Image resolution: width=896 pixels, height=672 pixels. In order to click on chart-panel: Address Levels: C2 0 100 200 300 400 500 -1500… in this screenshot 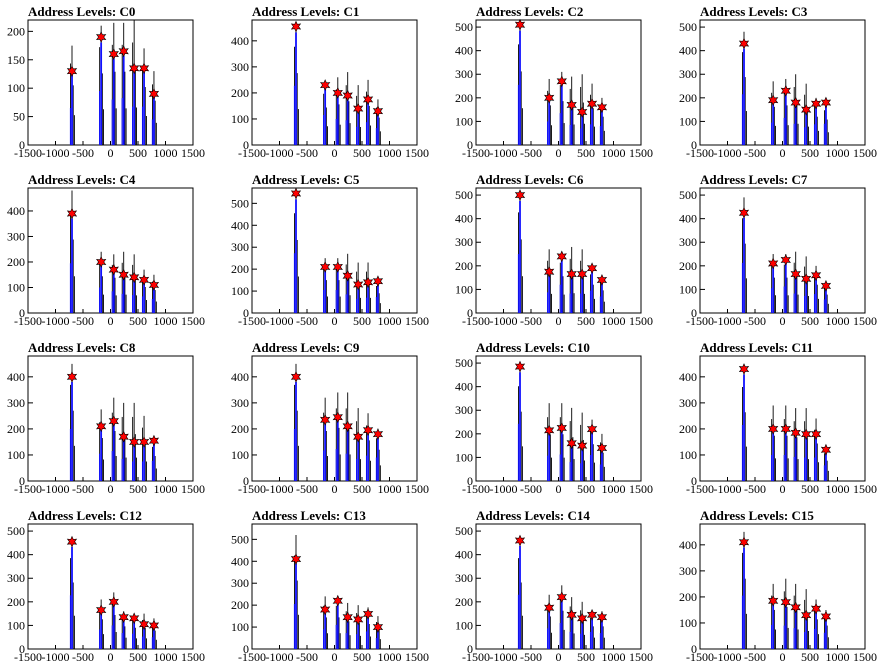, I will do `click(560, 84)`.